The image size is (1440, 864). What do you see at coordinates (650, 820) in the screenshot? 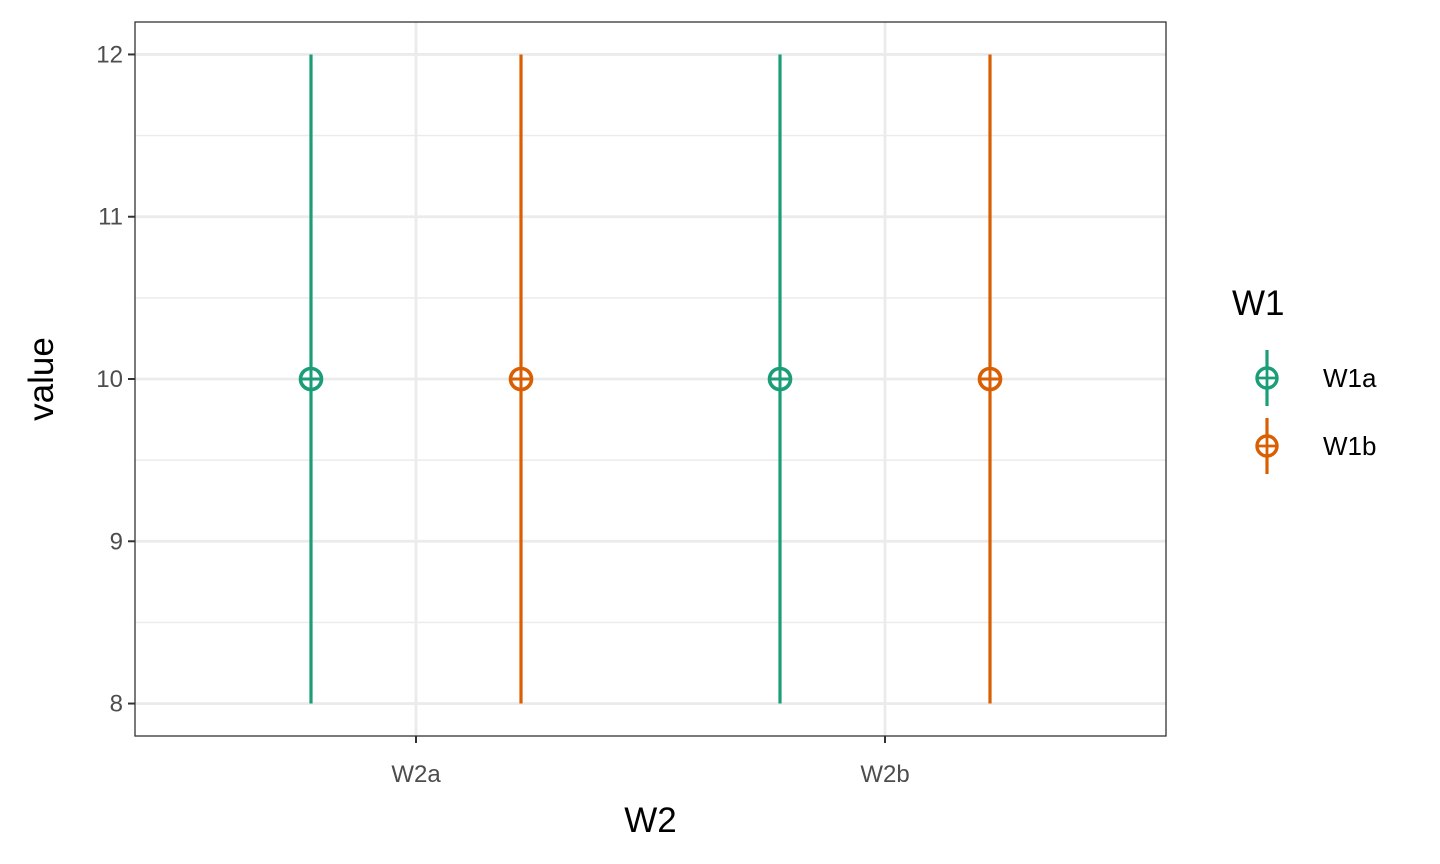
I see `x-axis-title: W2` at bounding box center [650, 820].